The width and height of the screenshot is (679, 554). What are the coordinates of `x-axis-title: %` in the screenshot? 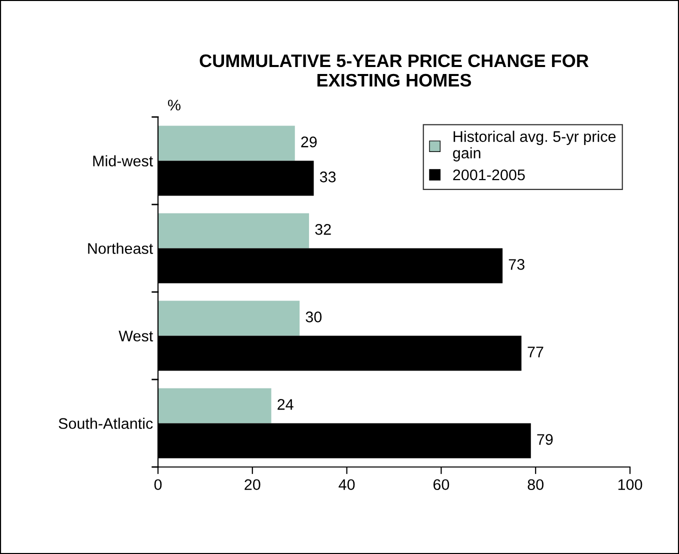 It's located at (174, 105).